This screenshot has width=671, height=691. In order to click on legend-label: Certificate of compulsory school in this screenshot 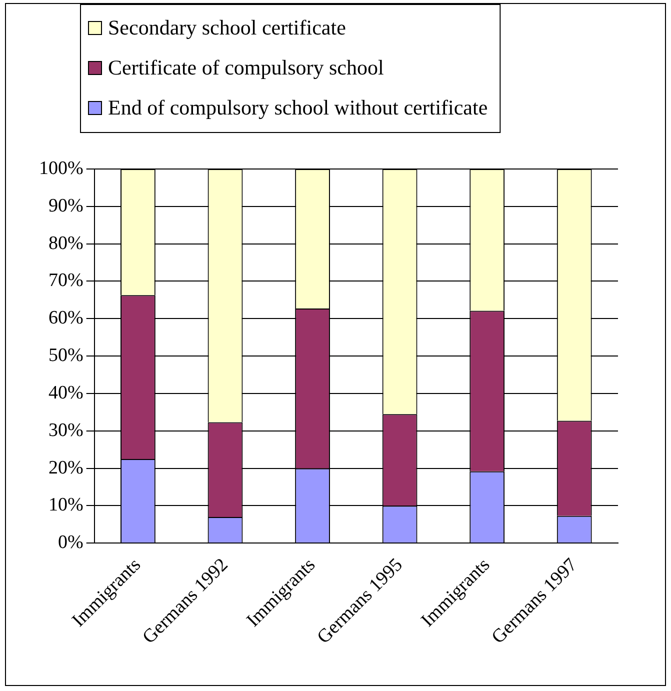, I will do `click(246, 68)`.